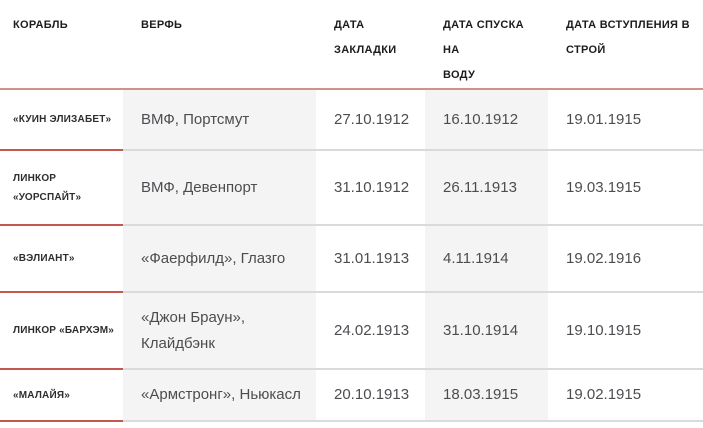  Describe the element at coordinates (61, 45) in the screenshot. I see `column-header-ship: КОРАБЛЬ` at that location.